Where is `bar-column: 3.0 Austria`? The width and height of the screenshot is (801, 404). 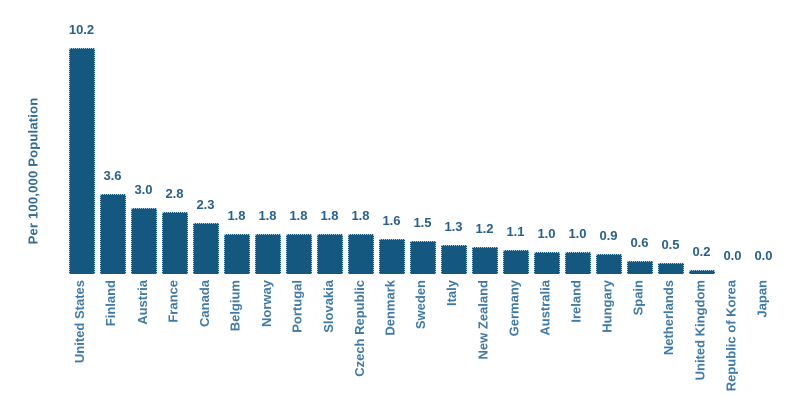 bar-column: 3.0 Austria is located at coordinates (143, 162).